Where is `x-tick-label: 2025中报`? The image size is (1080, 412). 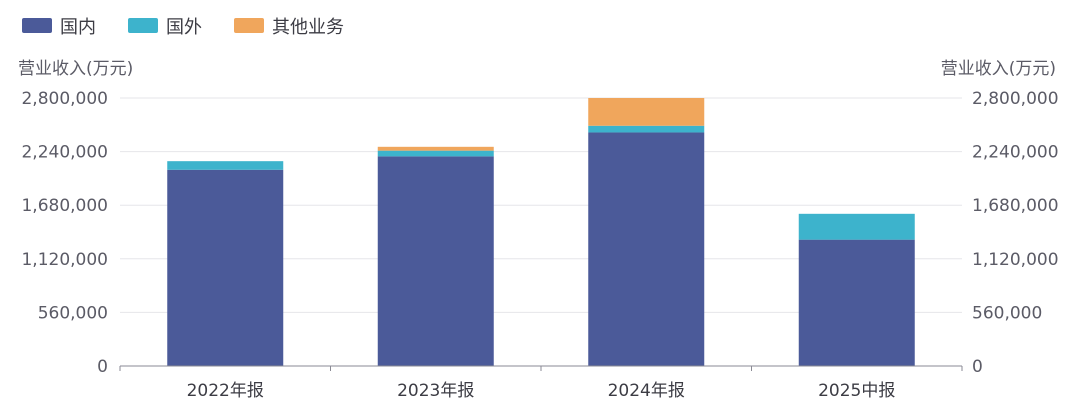
x-tick-label: 2025中报 is located at coordinates (856, 391).